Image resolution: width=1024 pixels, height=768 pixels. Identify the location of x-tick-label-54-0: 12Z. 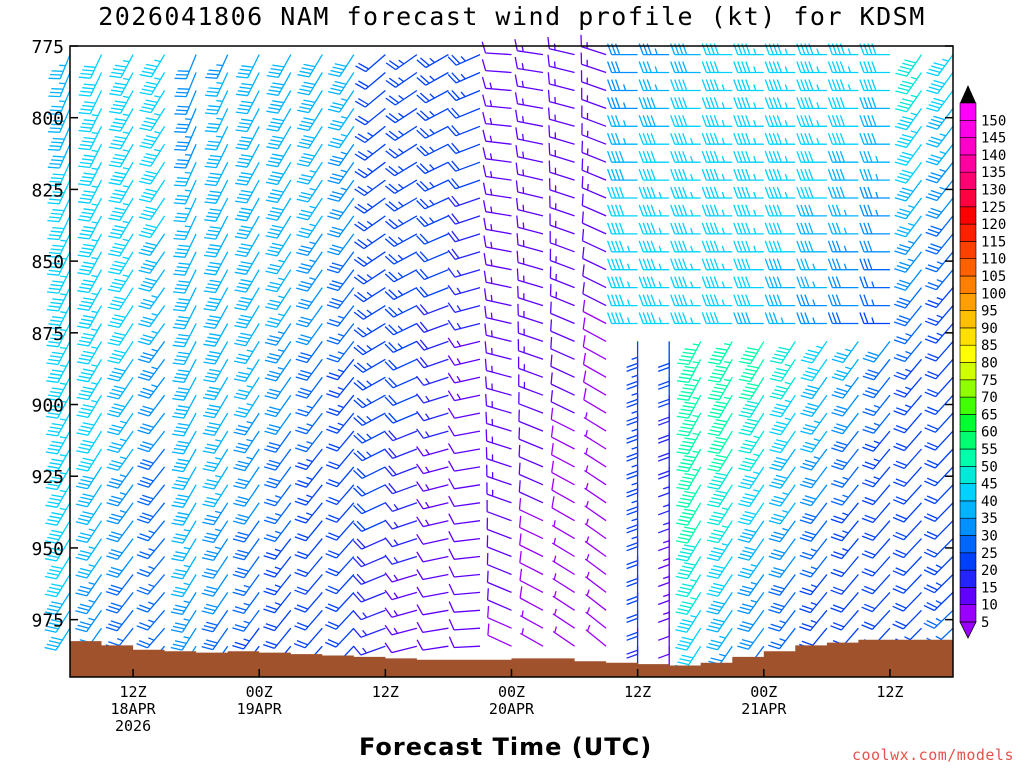
(637, 692).